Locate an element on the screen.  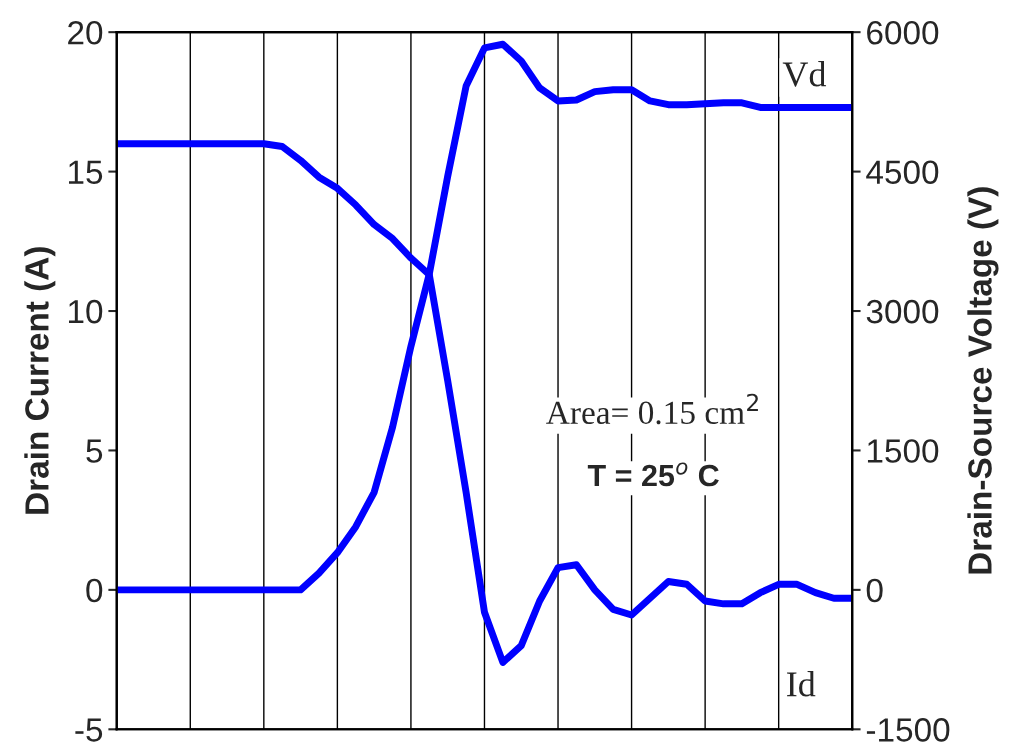
annotation: Area= 0.15 cm$^{2}$ is located at coordinates (652, 409).